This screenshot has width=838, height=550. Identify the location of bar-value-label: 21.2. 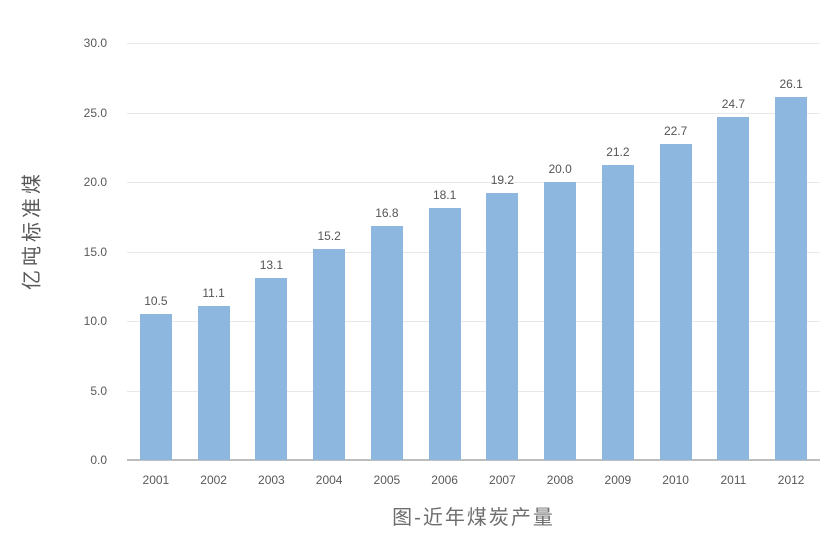
(618, 152).